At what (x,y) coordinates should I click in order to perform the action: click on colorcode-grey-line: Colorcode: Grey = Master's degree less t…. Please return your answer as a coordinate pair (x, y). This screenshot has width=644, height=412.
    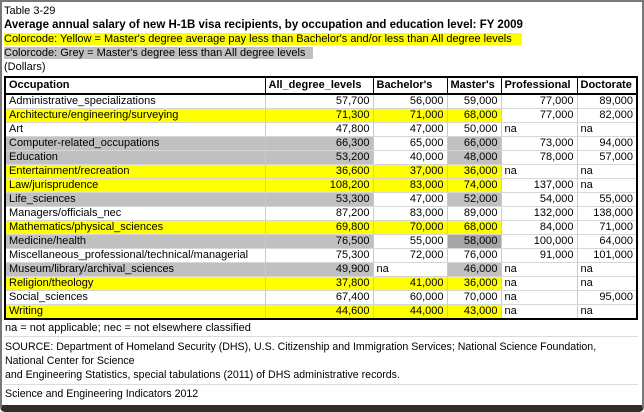
    Looking at the image, I should click on (323, 53).